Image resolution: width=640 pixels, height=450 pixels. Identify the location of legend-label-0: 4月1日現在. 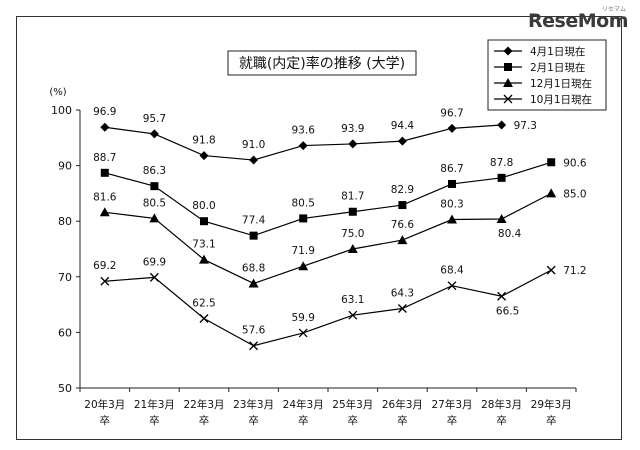
(557, 52).